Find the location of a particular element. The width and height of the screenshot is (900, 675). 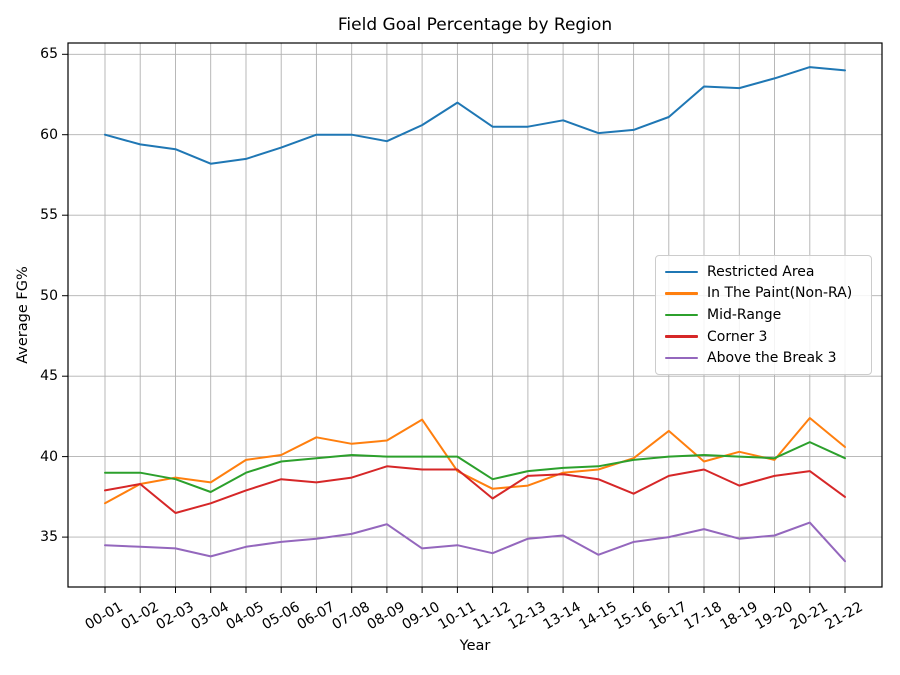

legend-item-label: Mid-Range is located at coordinates (744, 314).